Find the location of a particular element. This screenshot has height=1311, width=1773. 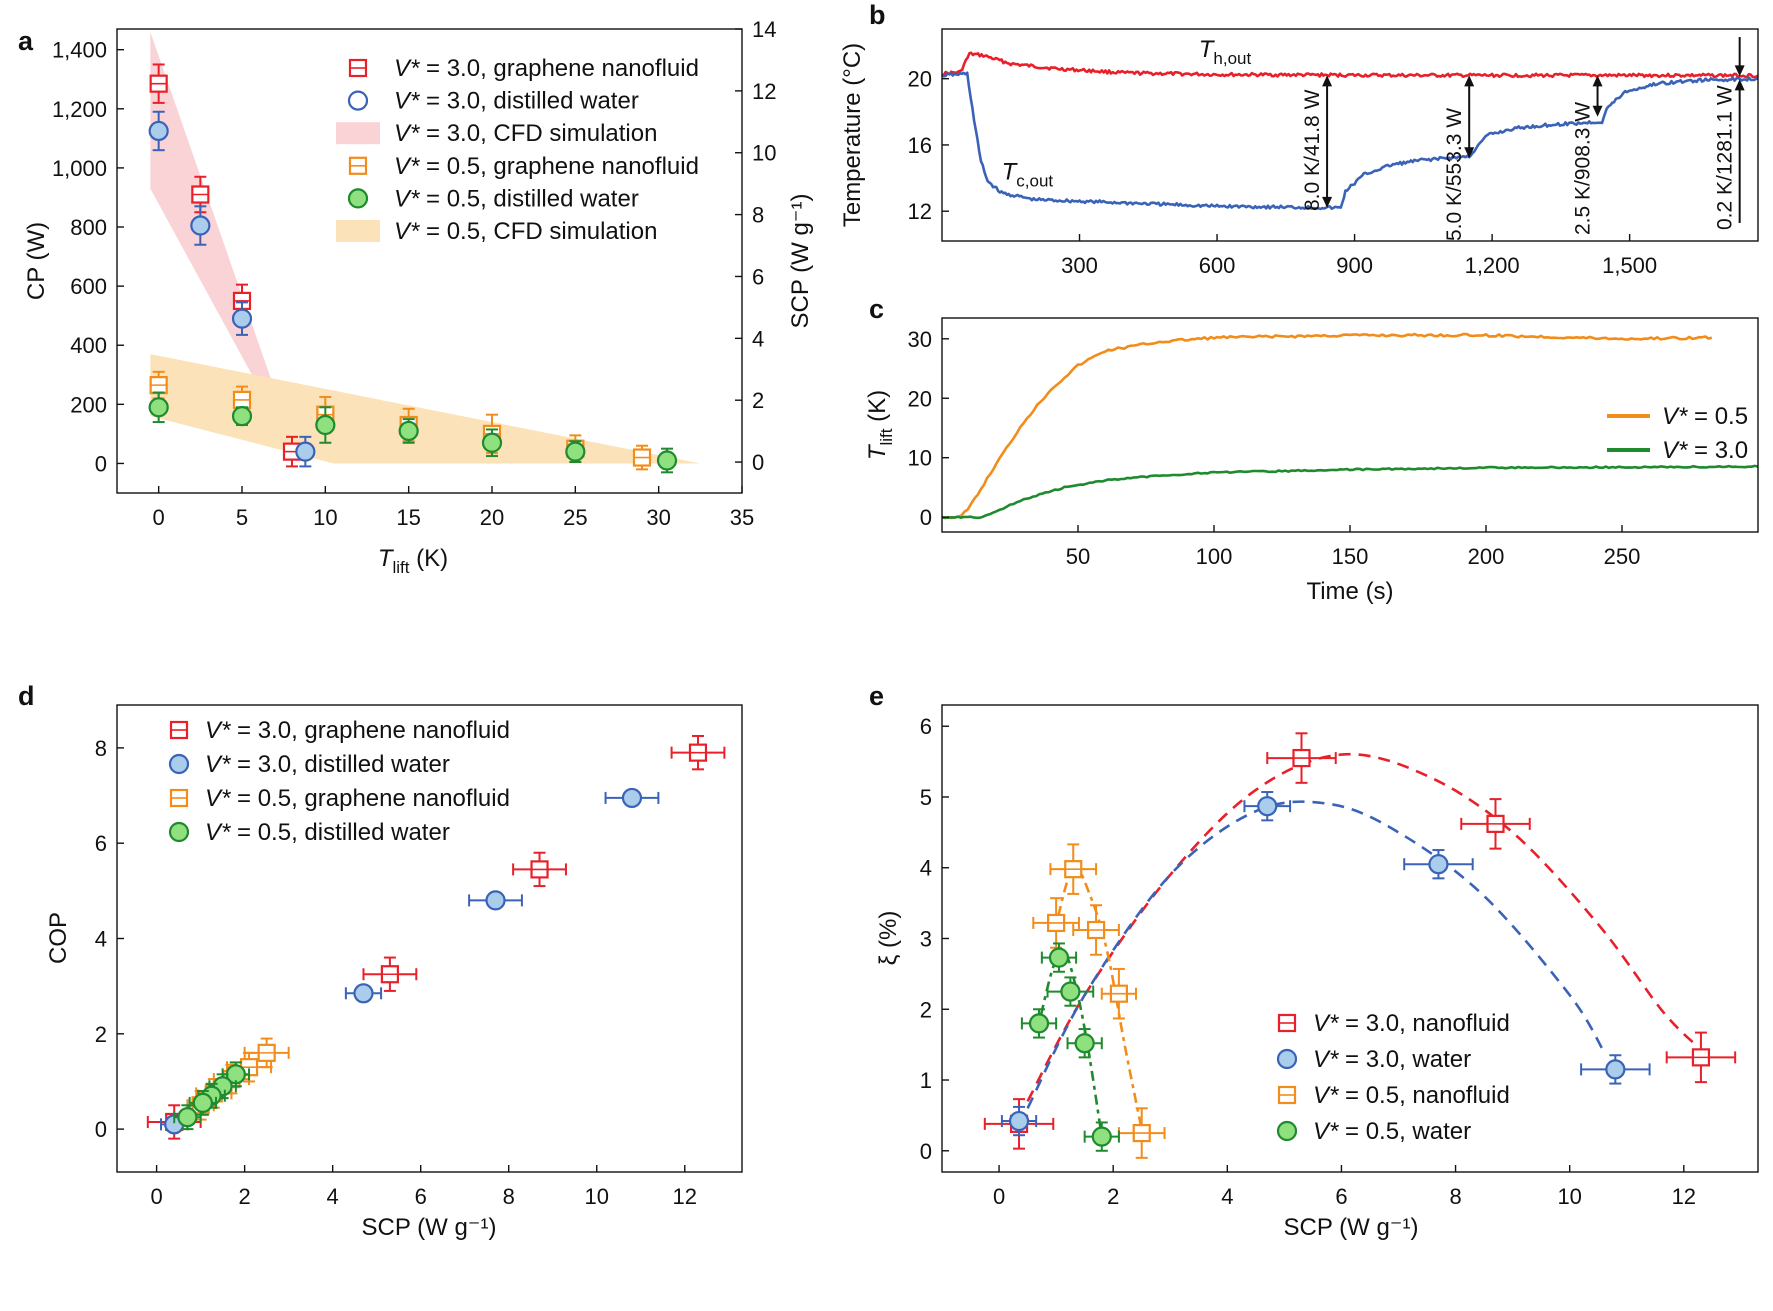

x-tick-label: 0 is located at coordinates (156, 1196).